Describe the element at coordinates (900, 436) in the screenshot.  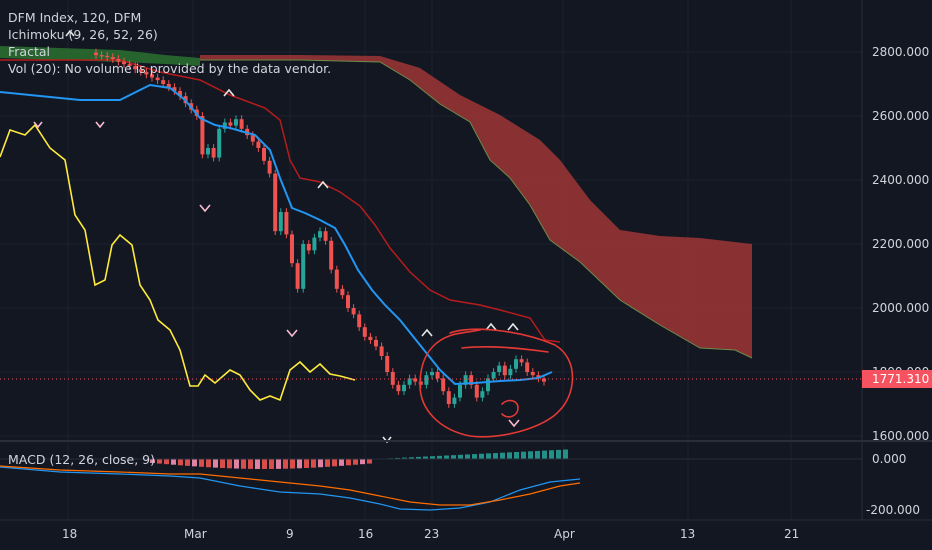
I see `price-tick: 1600.000` at that location.